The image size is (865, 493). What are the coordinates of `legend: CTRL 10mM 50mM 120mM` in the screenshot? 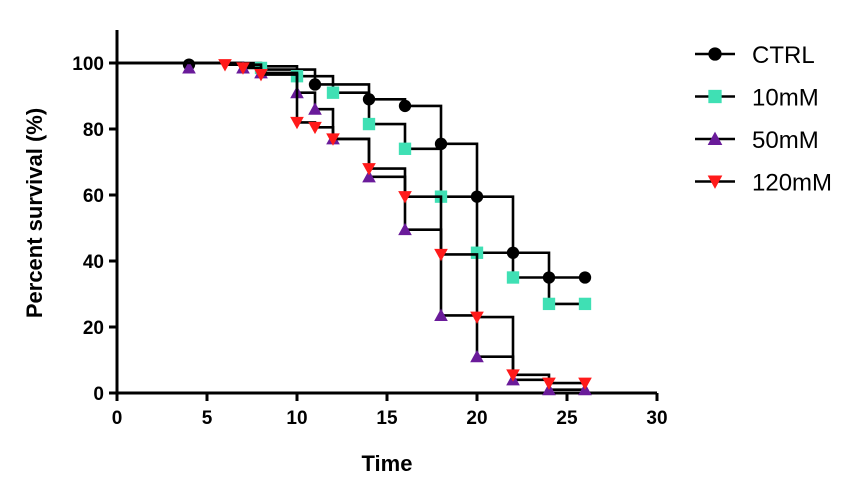 It's located at (763, 119).